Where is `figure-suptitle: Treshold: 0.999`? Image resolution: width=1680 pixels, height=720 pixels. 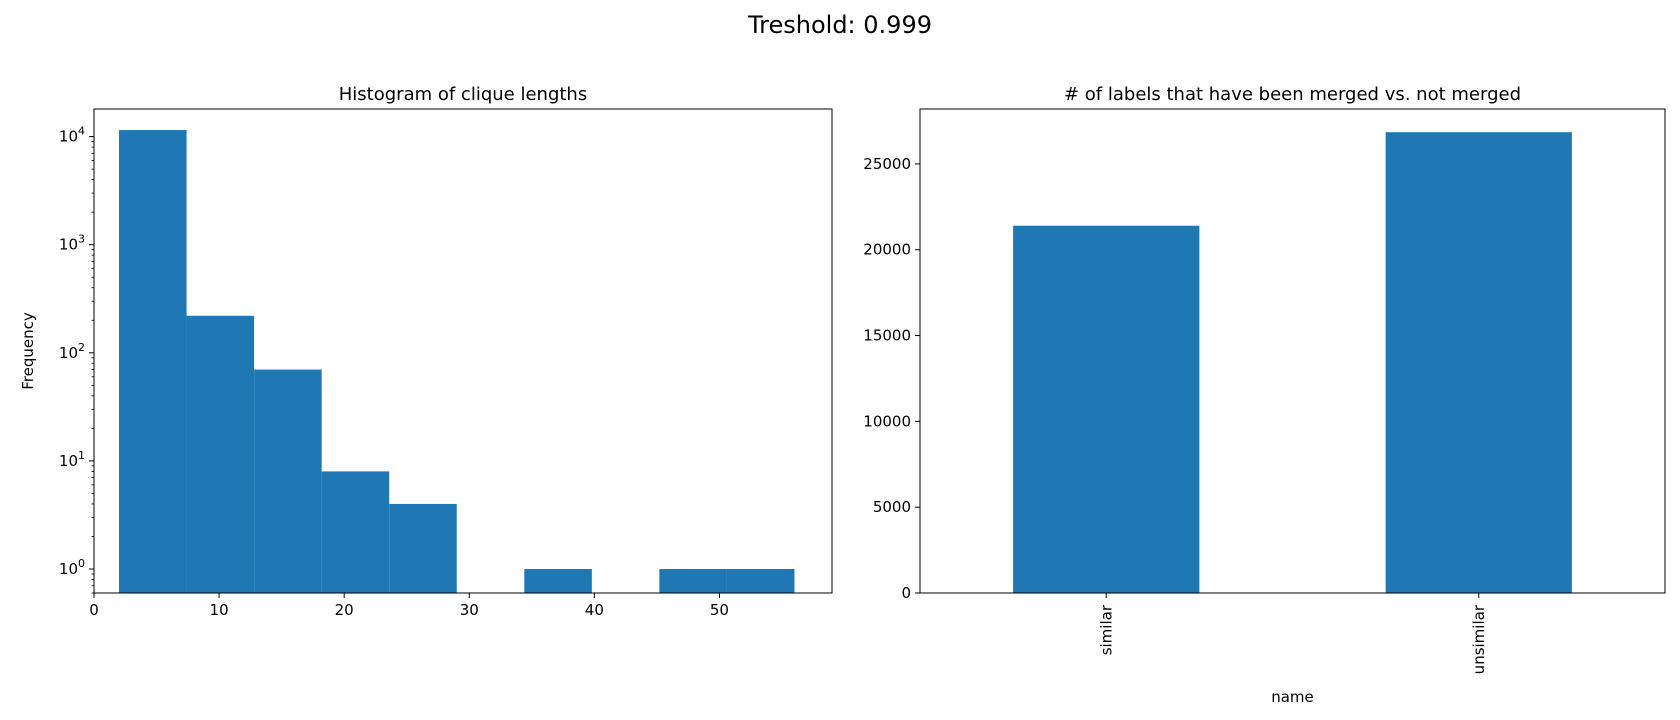
figure-suptitle: Treshold: 0.999 is located at coordinates (839, 25).